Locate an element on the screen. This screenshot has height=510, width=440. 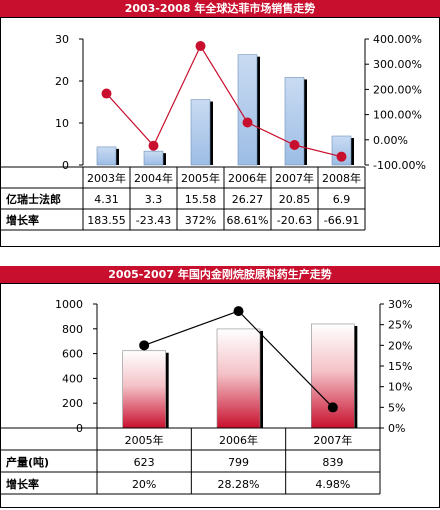
chart1-table-cell: 6.9 is located at coordinates (342, 199).